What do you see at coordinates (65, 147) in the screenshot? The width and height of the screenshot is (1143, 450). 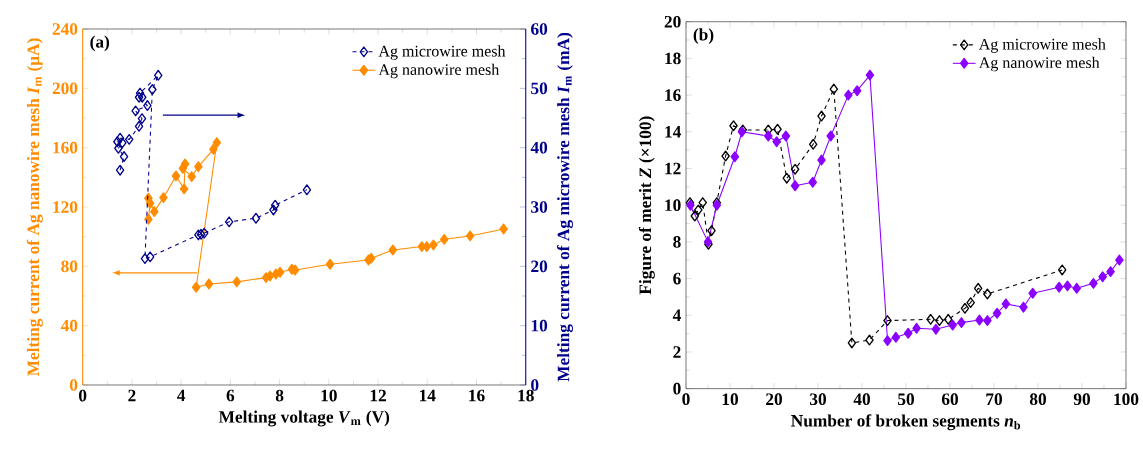 I see `y-tick-label: 160` at bounding box center [65, 147].